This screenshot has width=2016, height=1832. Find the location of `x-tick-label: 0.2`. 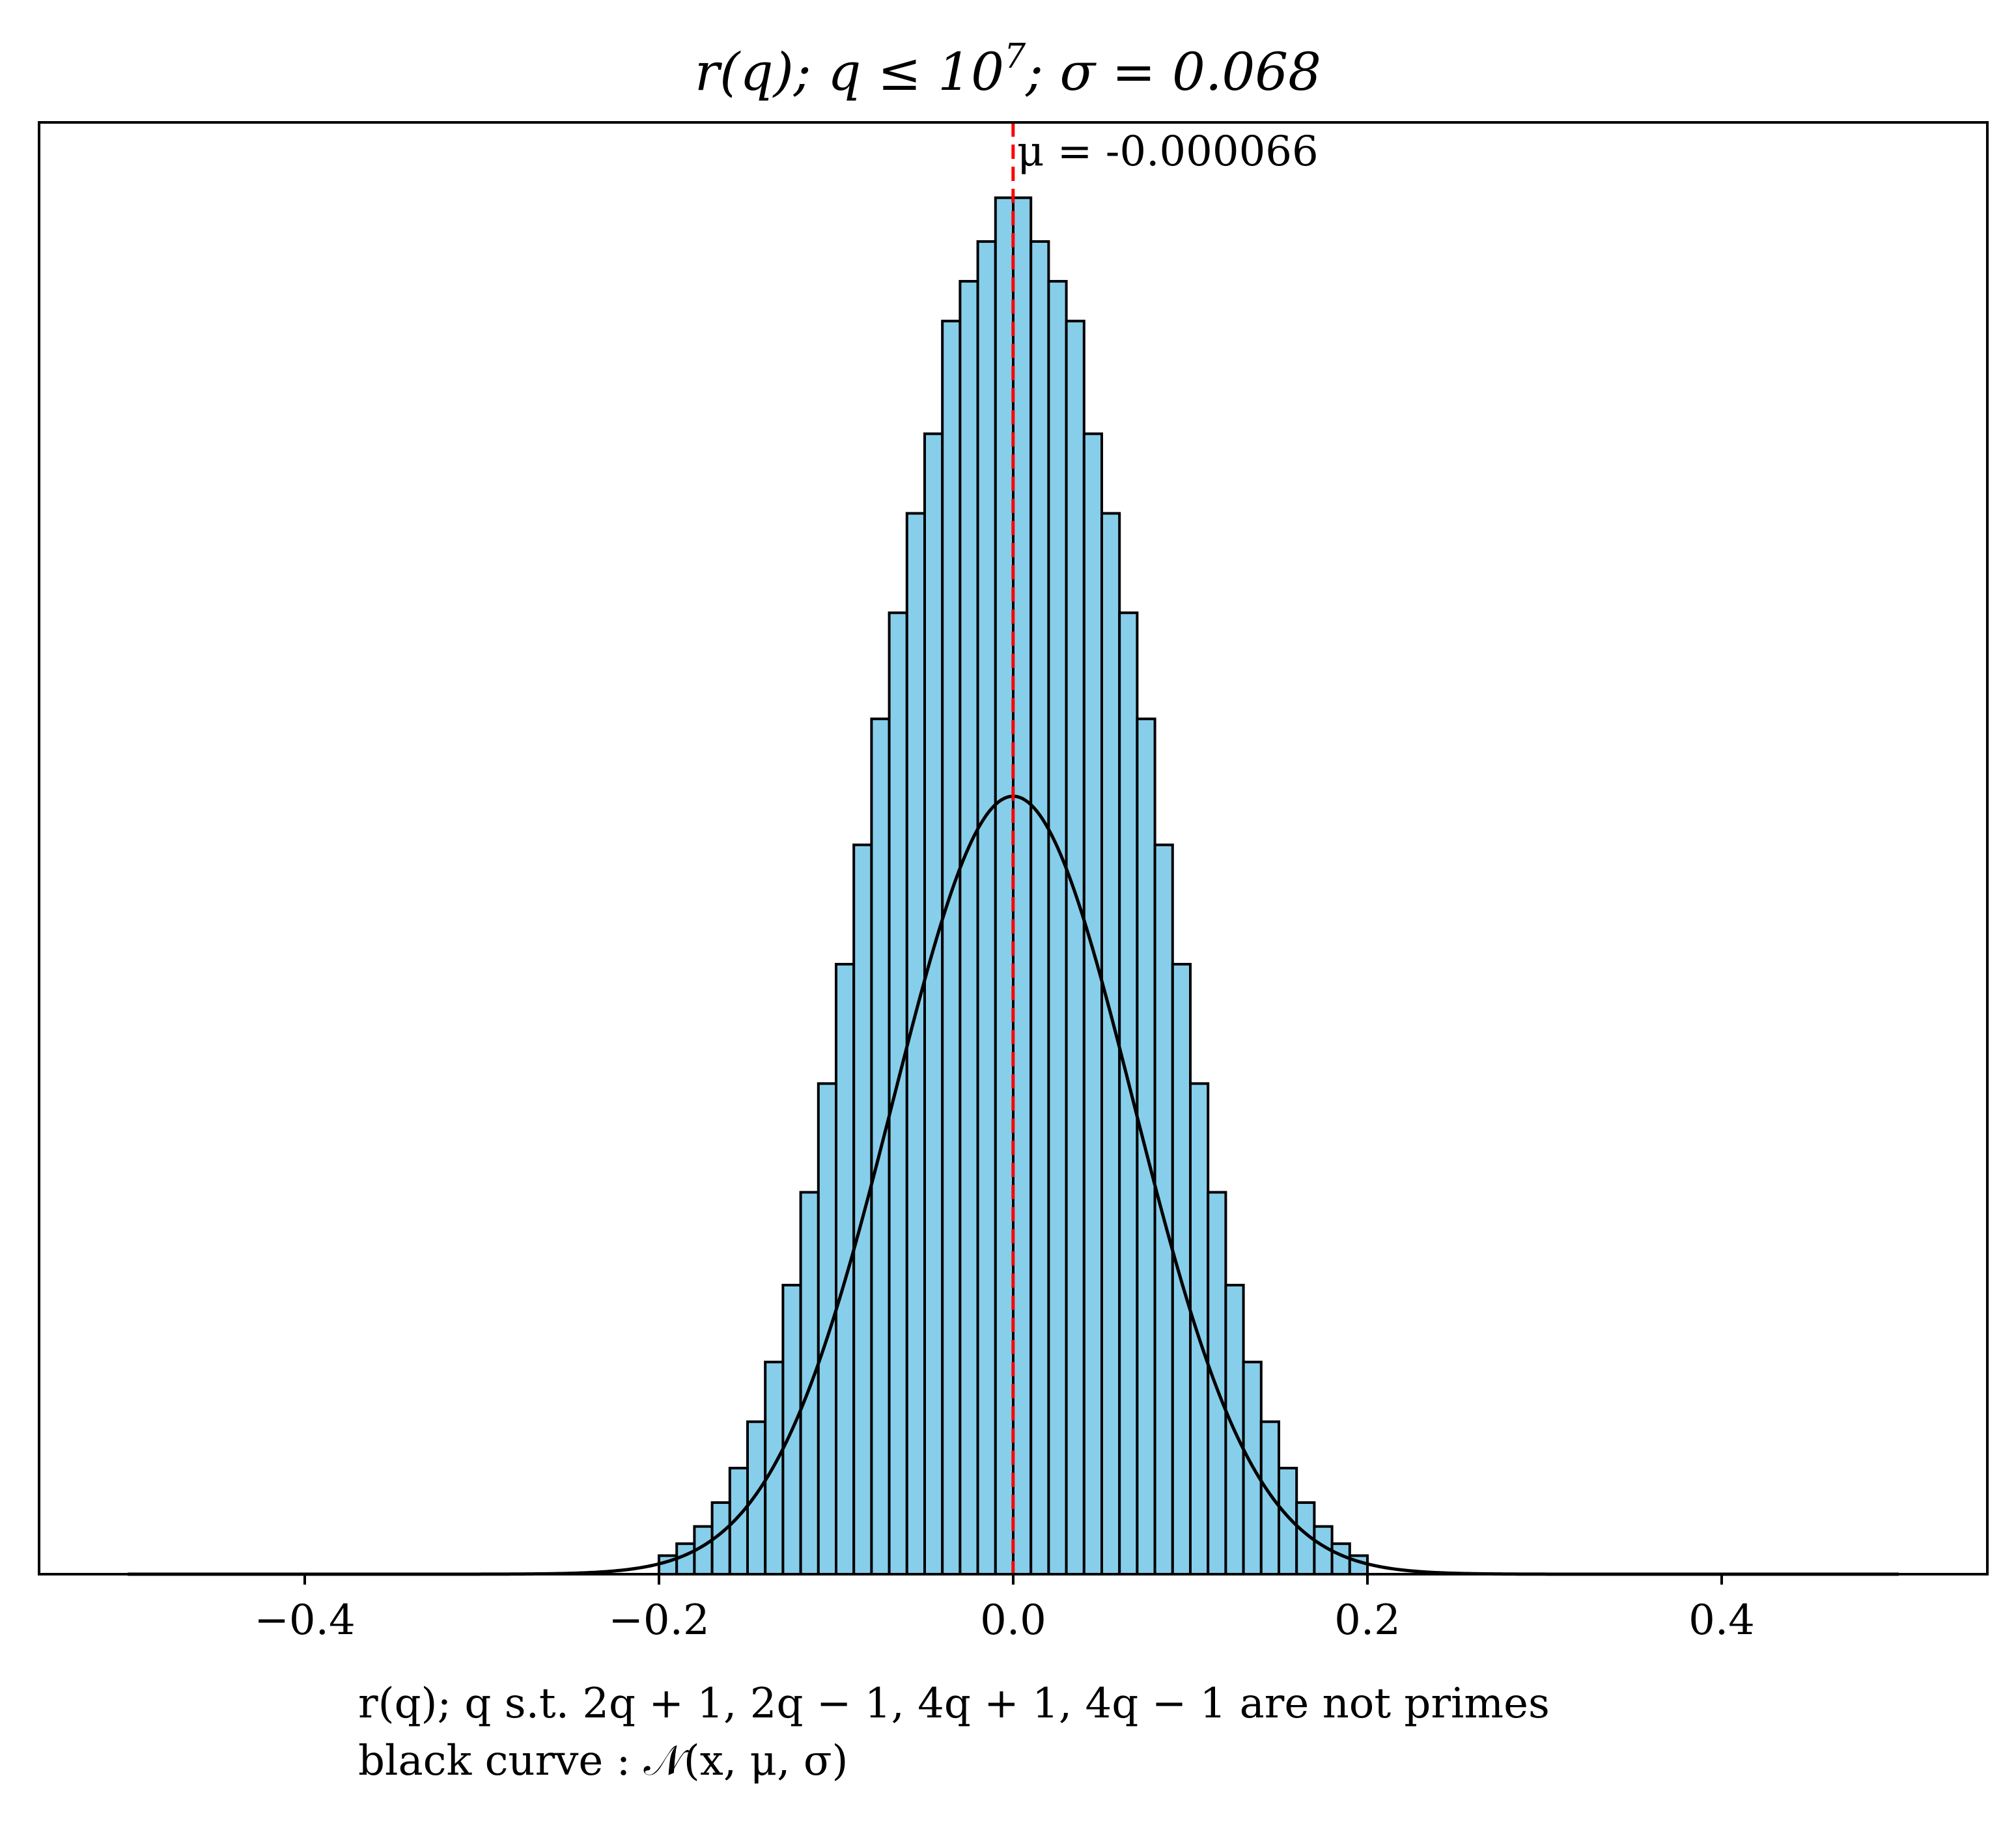

x-tick-label: 0.2 is located at coordinates (1368, 1621).